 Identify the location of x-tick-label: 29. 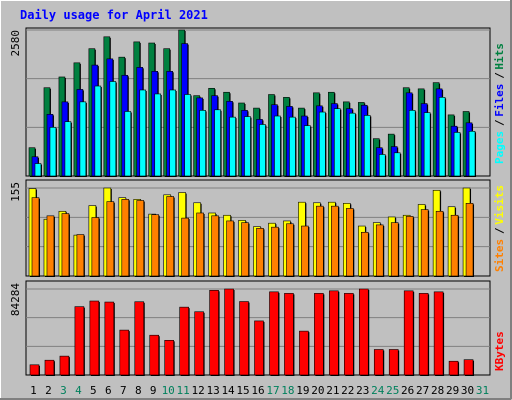
(452, 390).